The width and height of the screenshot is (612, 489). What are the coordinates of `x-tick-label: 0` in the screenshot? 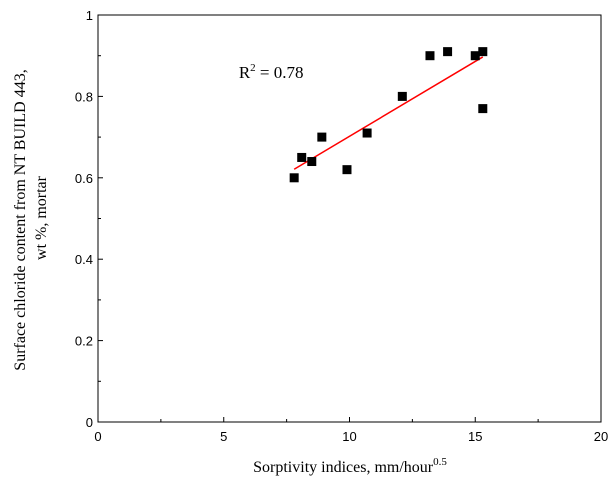 It's located at (97, 436).